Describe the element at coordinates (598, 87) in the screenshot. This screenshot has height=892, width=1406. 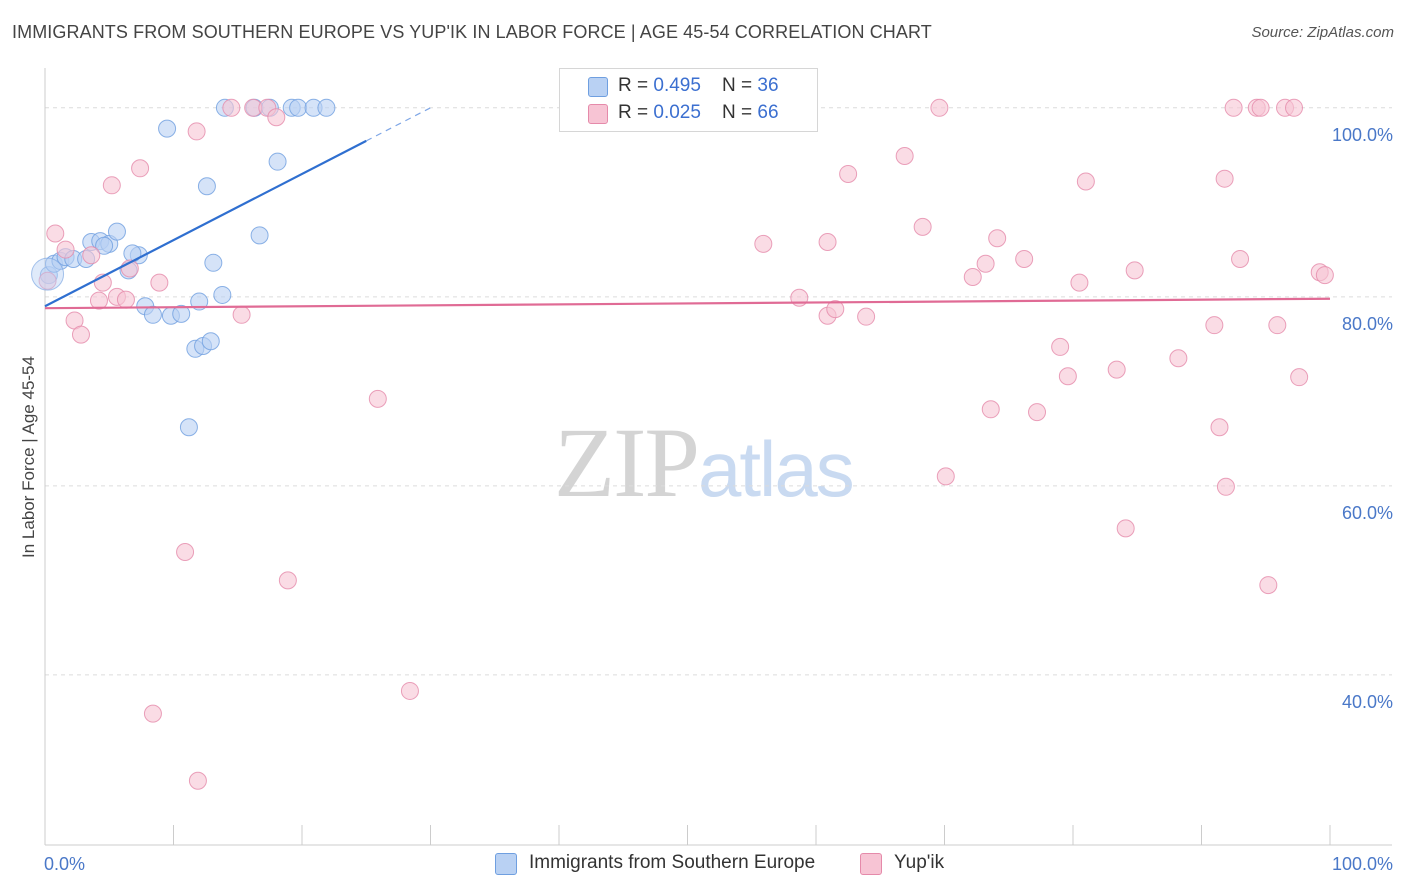
I see `blue-swatch` at that location.